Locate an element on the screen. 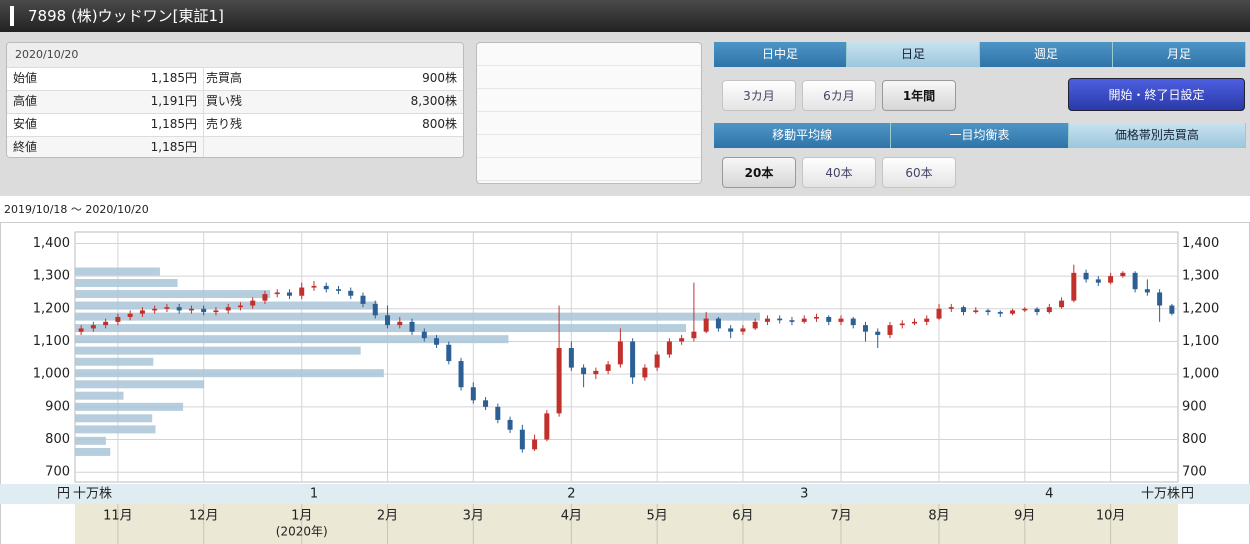  quote-value: 8,300株 is located at coordinates (433, 101).